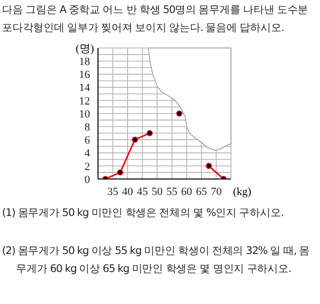 The image size is (320, 304). Describe the element at coordinates (84, 114) in the screenshot. I see `y-tick-label: 10` at that location.